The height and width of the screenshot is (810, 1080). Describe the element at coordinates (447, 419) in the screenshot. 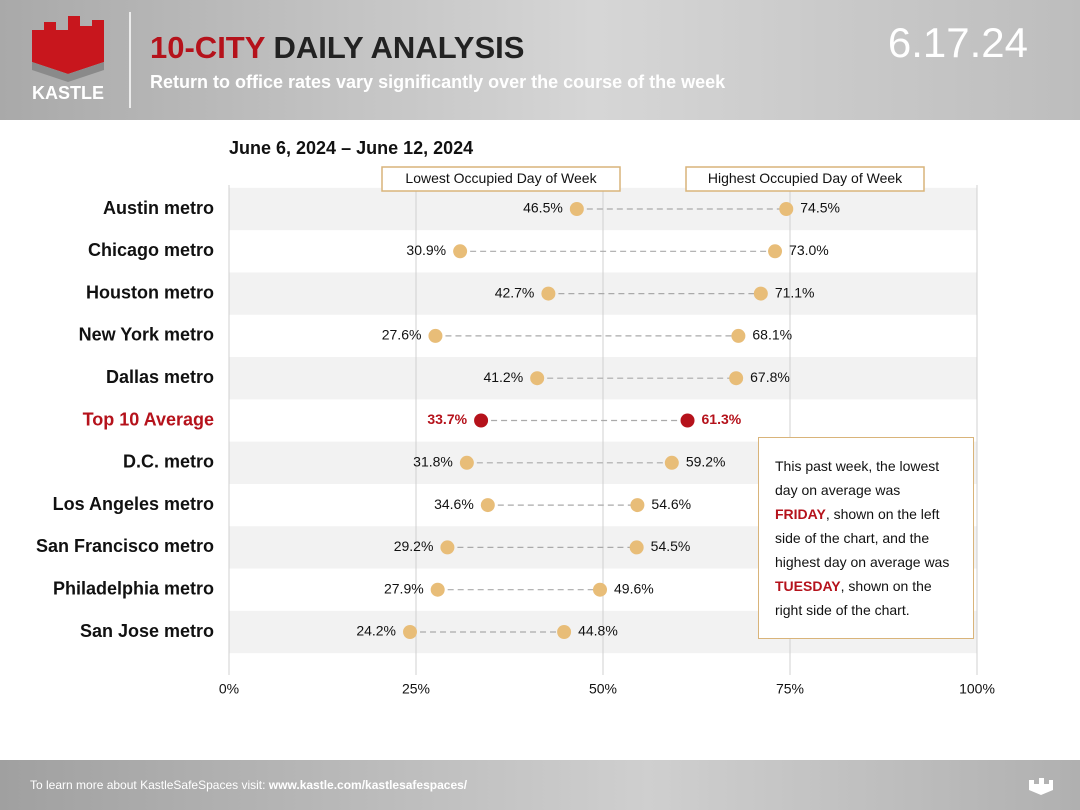

I see `value-label: 33.7%` at that location.